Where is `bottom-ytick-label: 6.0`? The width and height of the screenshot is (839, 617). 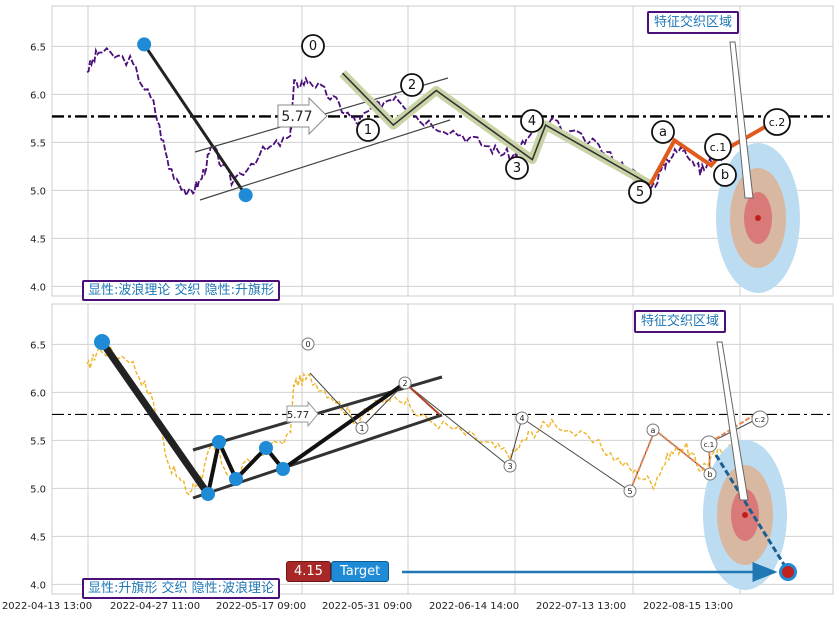
bottom-ytick-label: 6.0 is located at coordinates (38, 393).